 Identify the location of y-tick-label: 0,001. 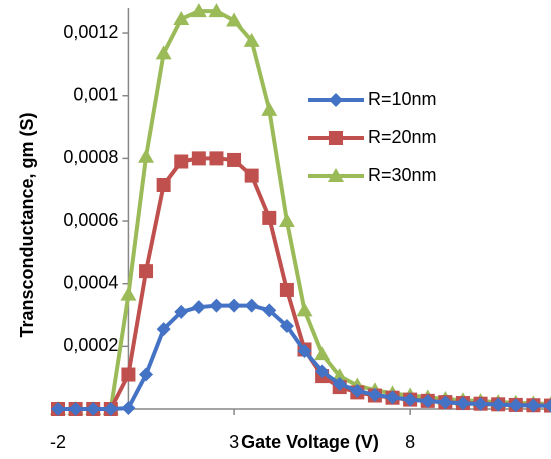
(95, 94).